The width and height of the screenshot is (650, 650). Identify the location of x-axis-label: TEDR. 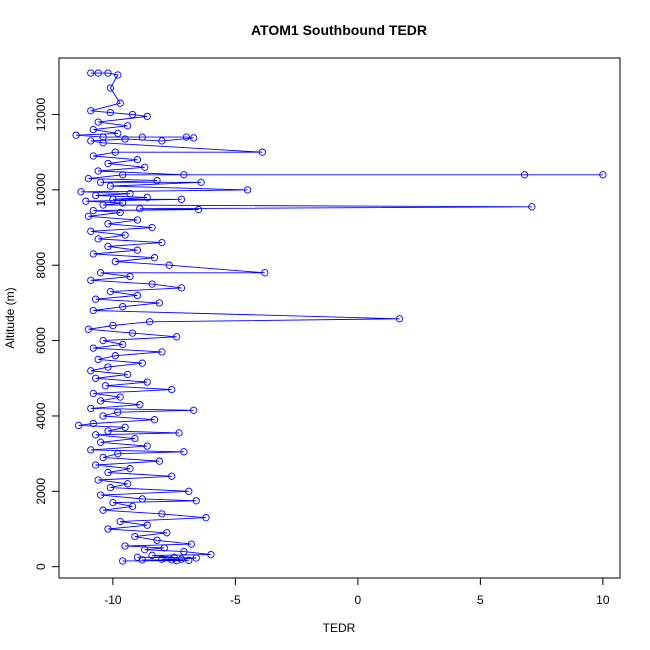
(339, 628).